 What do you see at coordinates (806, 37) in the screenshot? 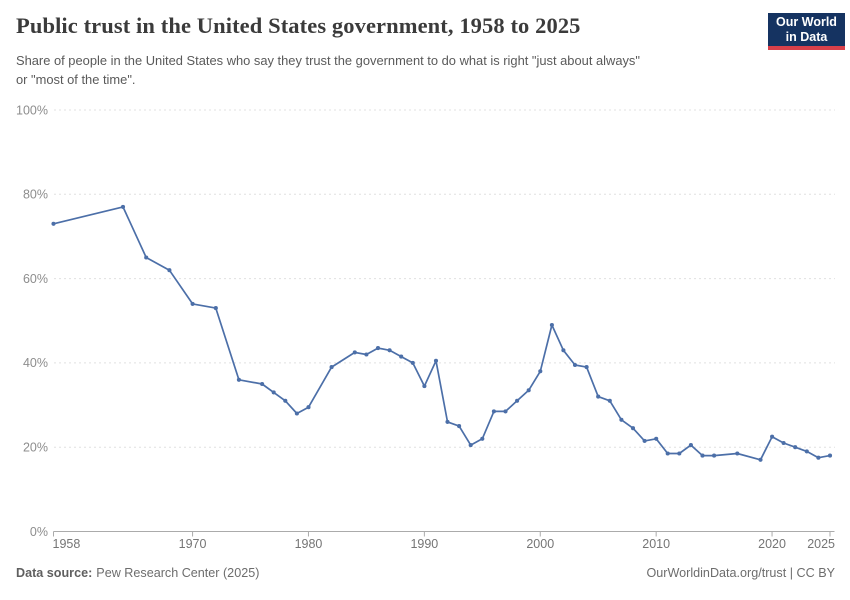
I see `owid-logo-line2: in Data` at bounding box center [806, 37].